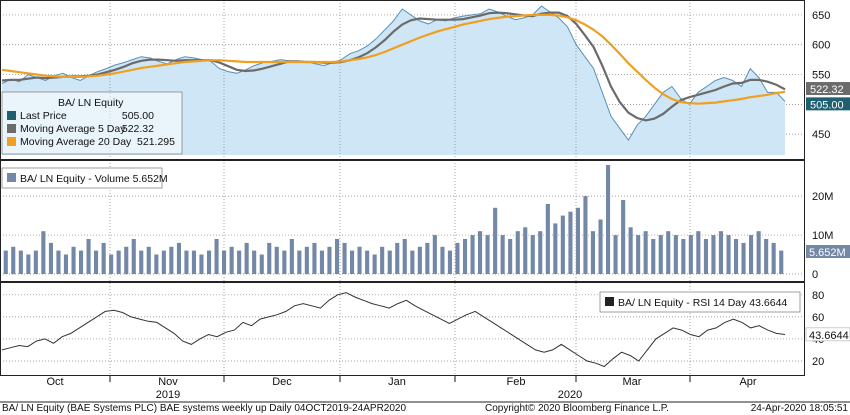 The width and height of the screenshot is (850, 415). What do you see at coordinates (76, 142) in the screenshot?
I see `legend-label-ma20: Moving Average 20 Day` at bounding box center [76, 142].